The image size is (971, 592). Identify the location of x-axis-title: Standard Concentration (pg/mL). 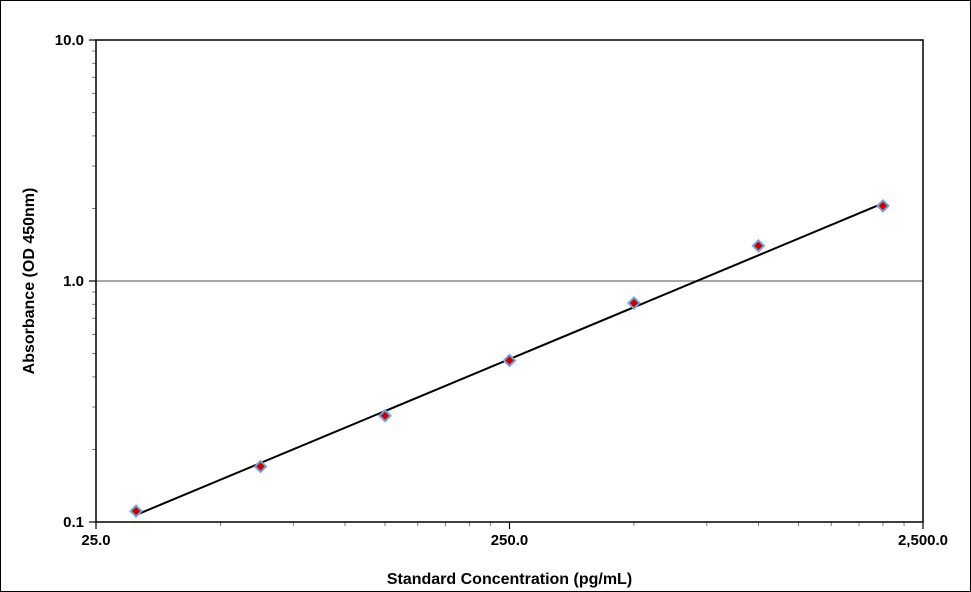
(509, 579).